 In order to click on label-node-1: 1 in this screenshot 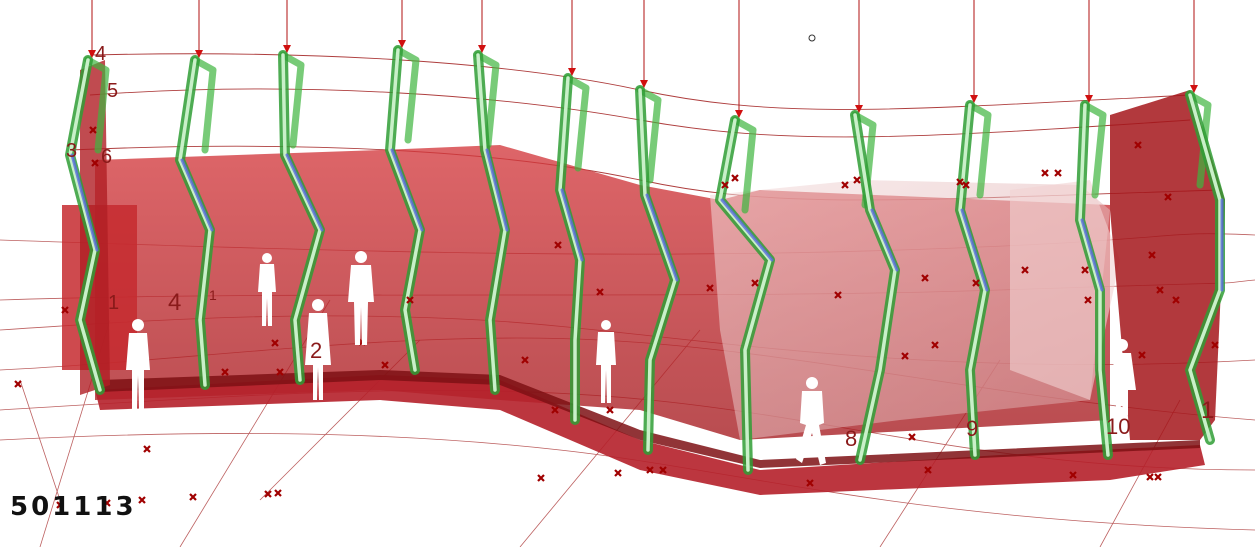, I will do `click(1207, 410)`.